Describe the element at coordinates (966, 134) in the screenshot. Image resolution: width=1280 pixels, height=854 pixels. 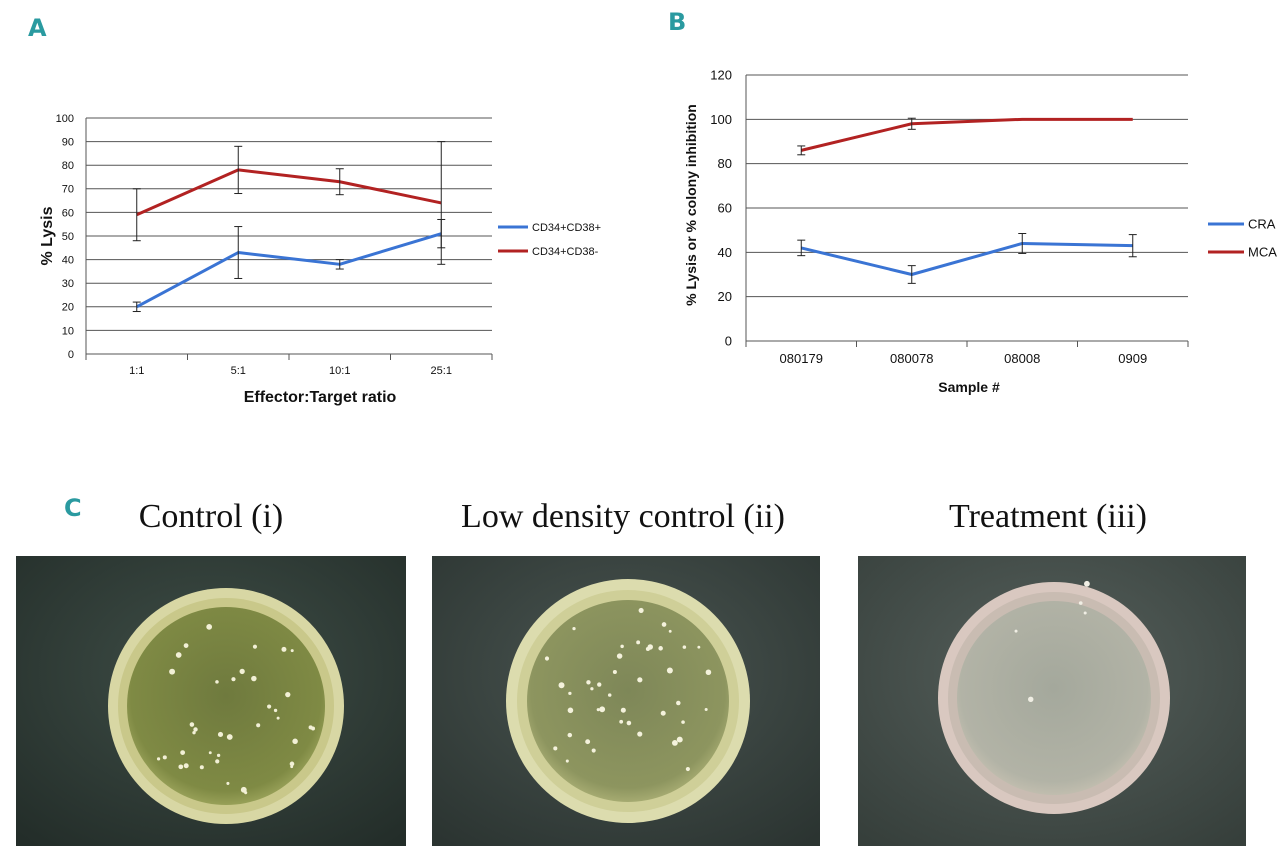
I see `series-line-mca` at that location.